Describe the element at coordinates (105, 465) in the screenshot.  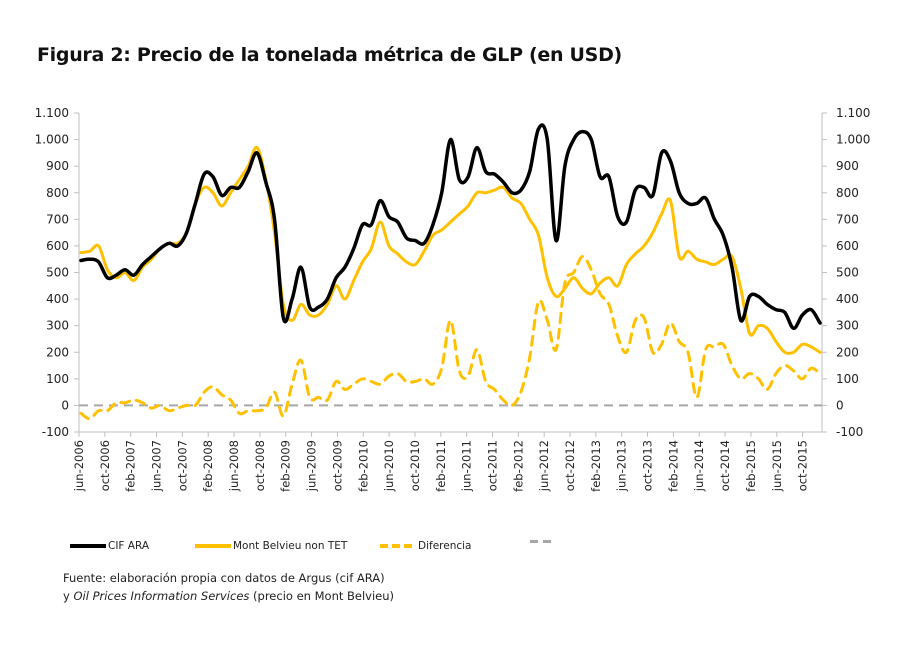
I see `x-tick-label: oct-2006` at that location.